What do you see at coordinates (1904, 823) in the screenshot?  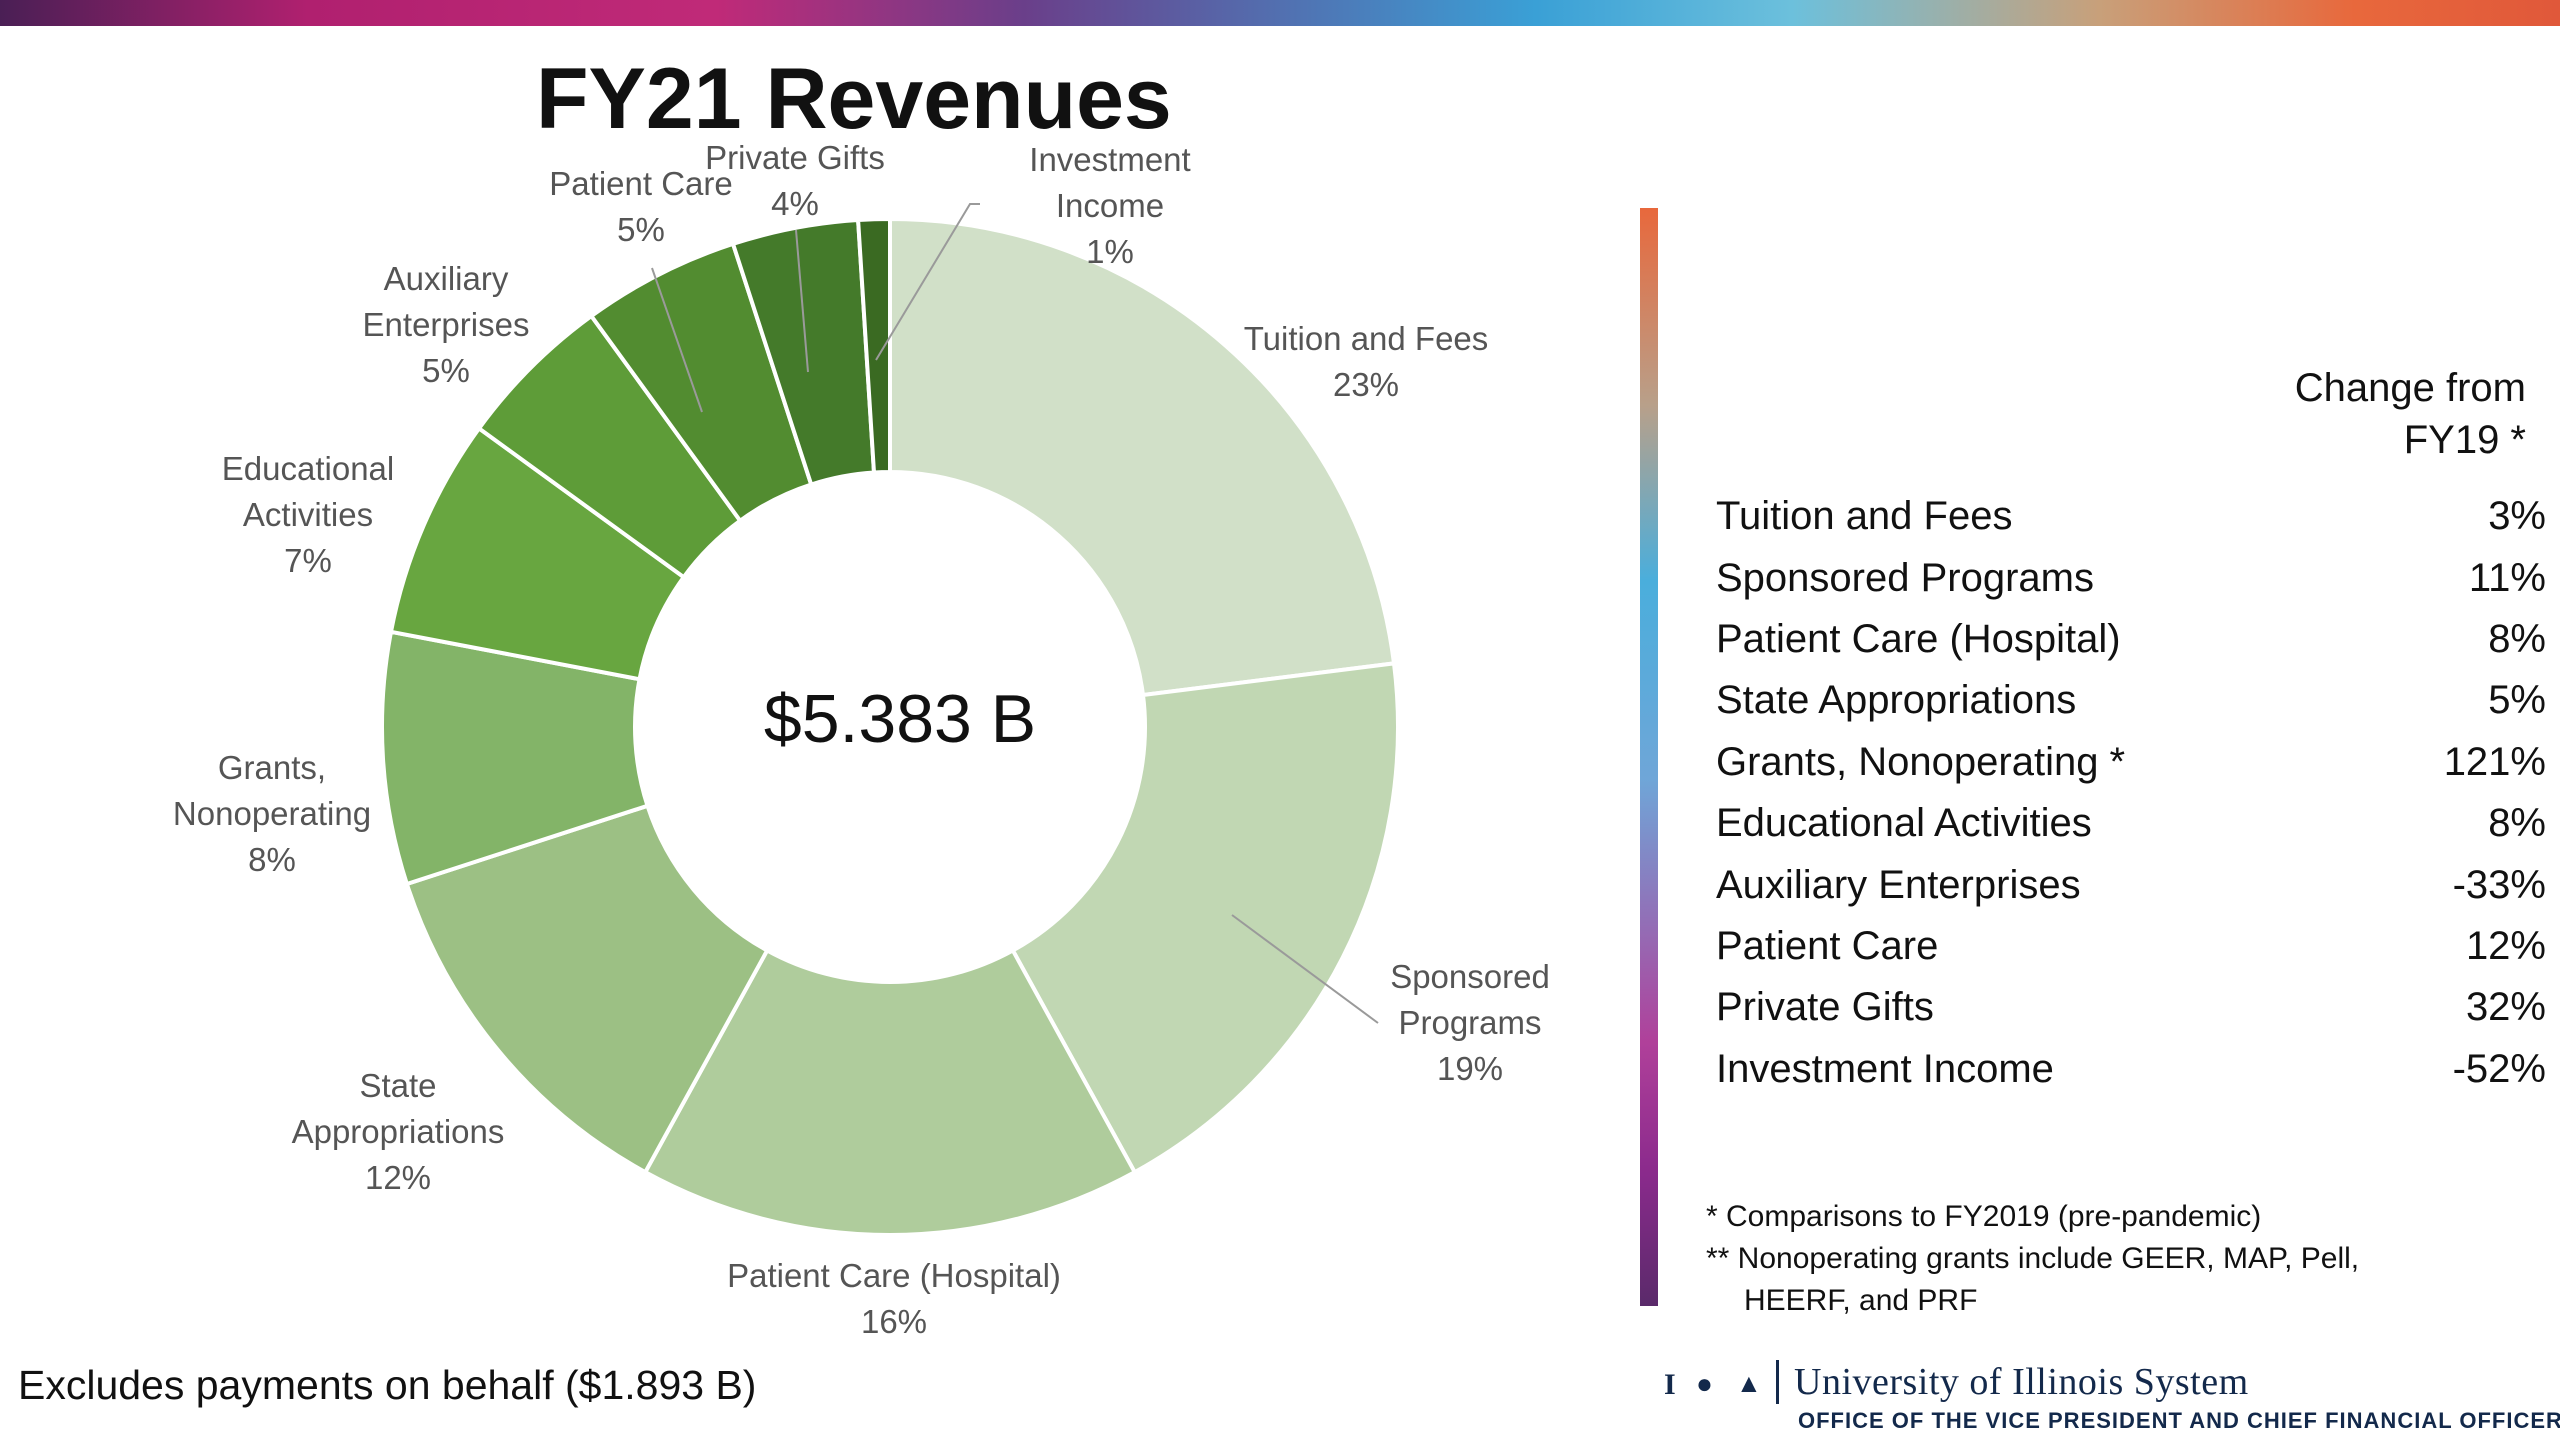 I see `row-name: Educational Activities` at bounding box center [1904, 823].